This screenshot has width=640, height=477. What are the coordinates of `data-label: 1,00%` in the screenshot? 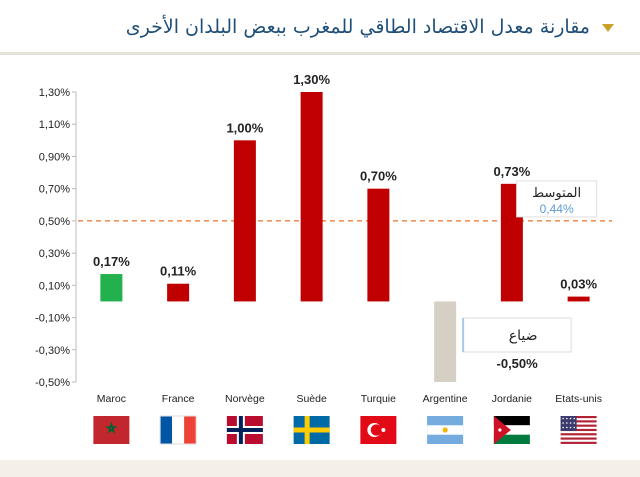 It's located at (244, 127).